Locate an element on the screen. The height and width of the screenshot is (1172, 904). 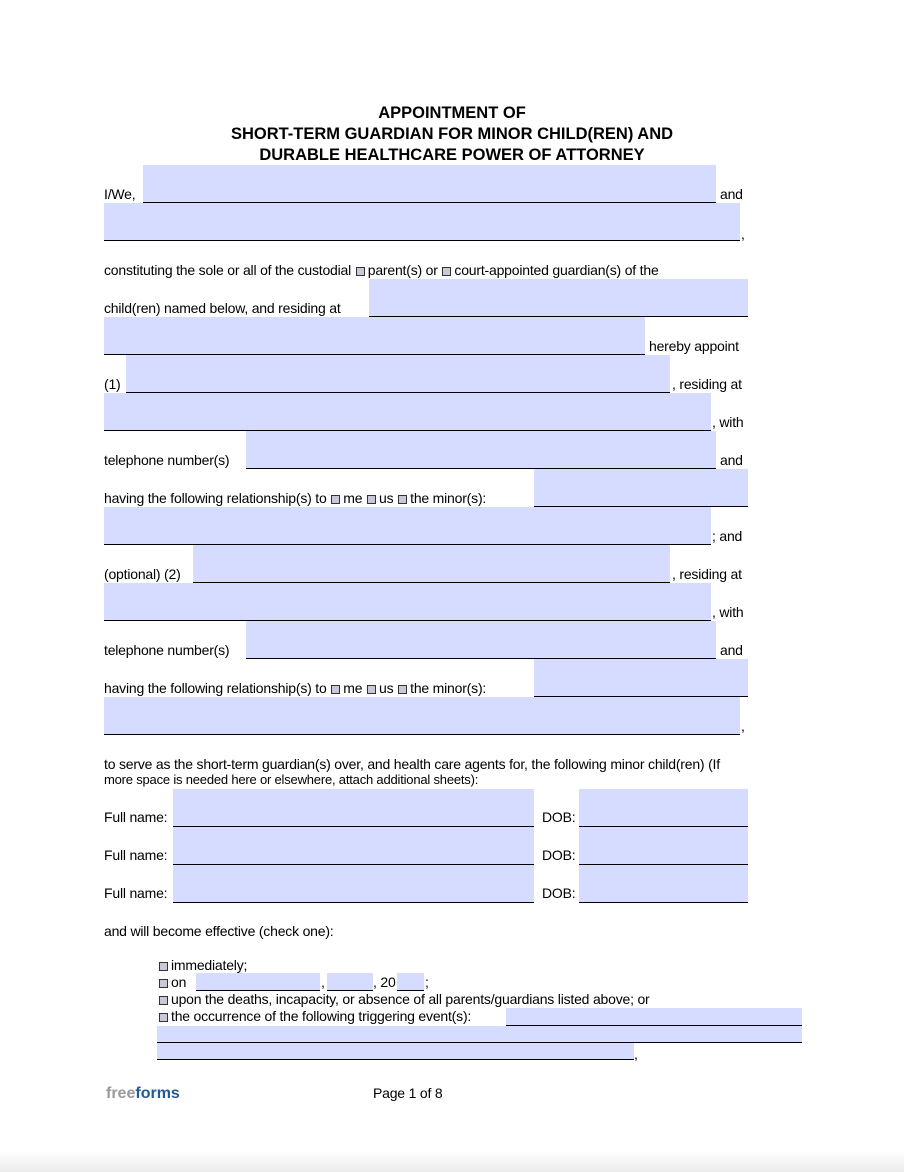
label-iwe: I/We, is located at coordinates (120, 194).